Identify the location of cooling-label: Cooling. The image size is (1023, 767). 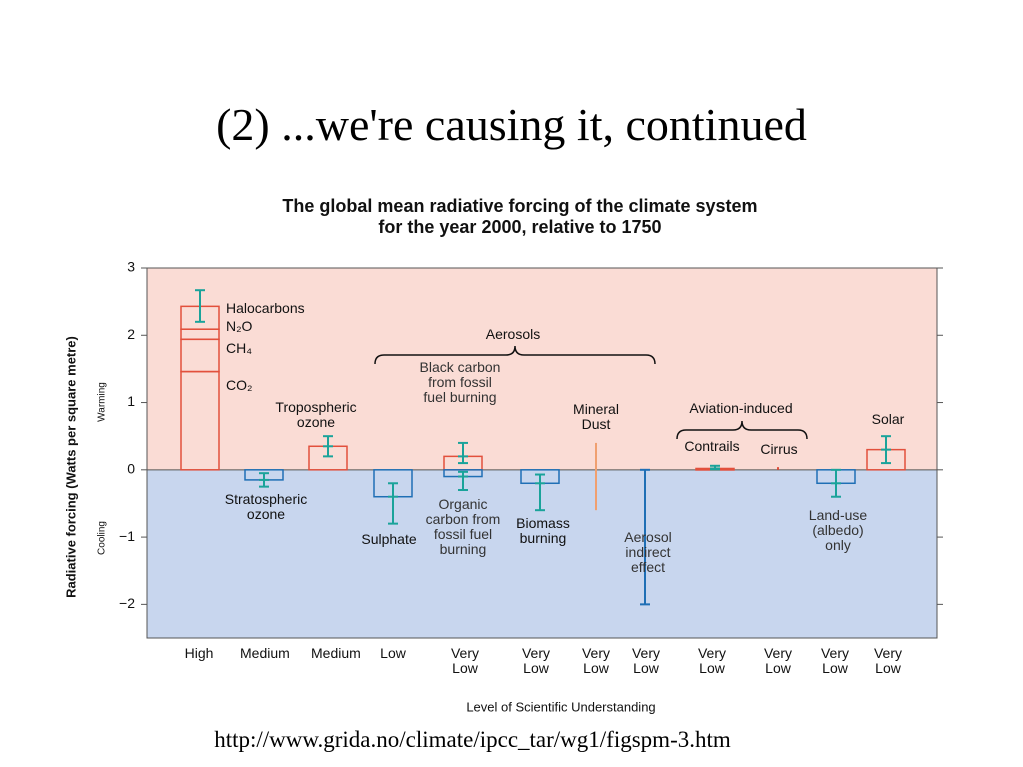
(102, 538).